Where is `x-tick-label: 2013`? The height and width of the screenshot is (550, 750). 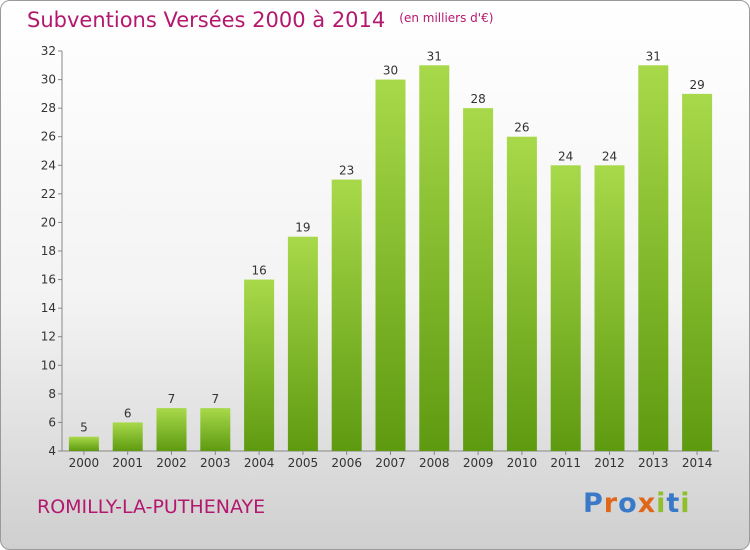
x-tick-label: 2013 is located at coordinates (653, 463).